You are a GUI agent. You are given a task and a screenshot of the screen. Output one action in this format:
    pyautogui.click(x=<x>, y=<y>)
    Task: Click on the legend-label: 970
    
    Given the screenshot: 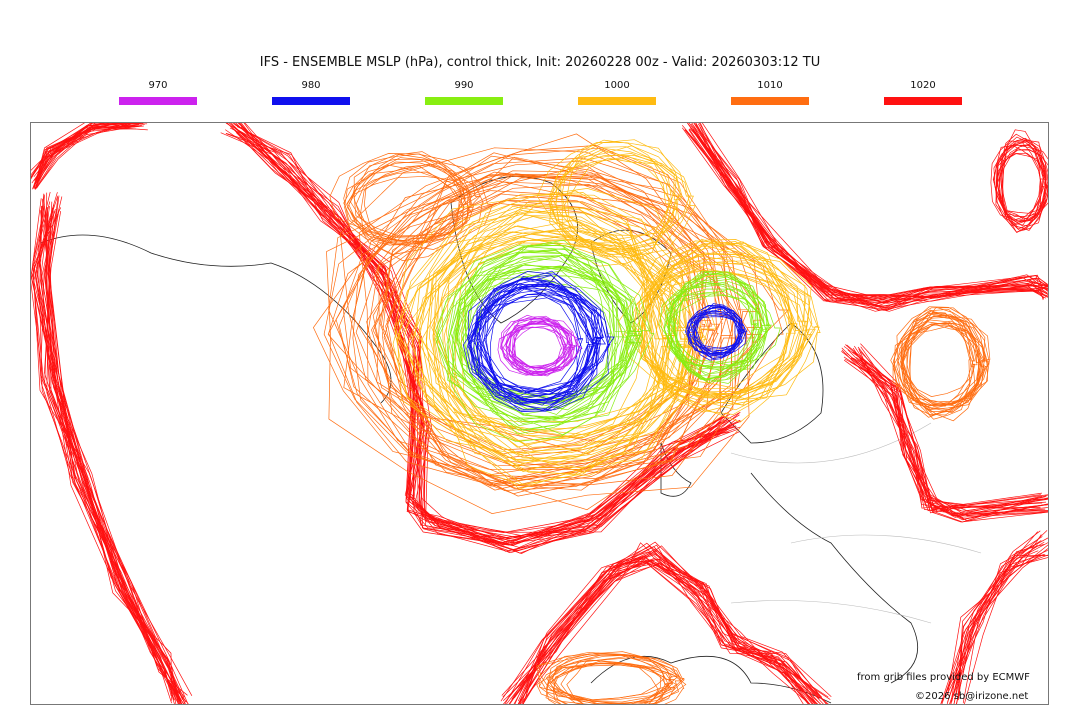 What is the action you would take?
    pyautogui.click(x=158, y=85)
    